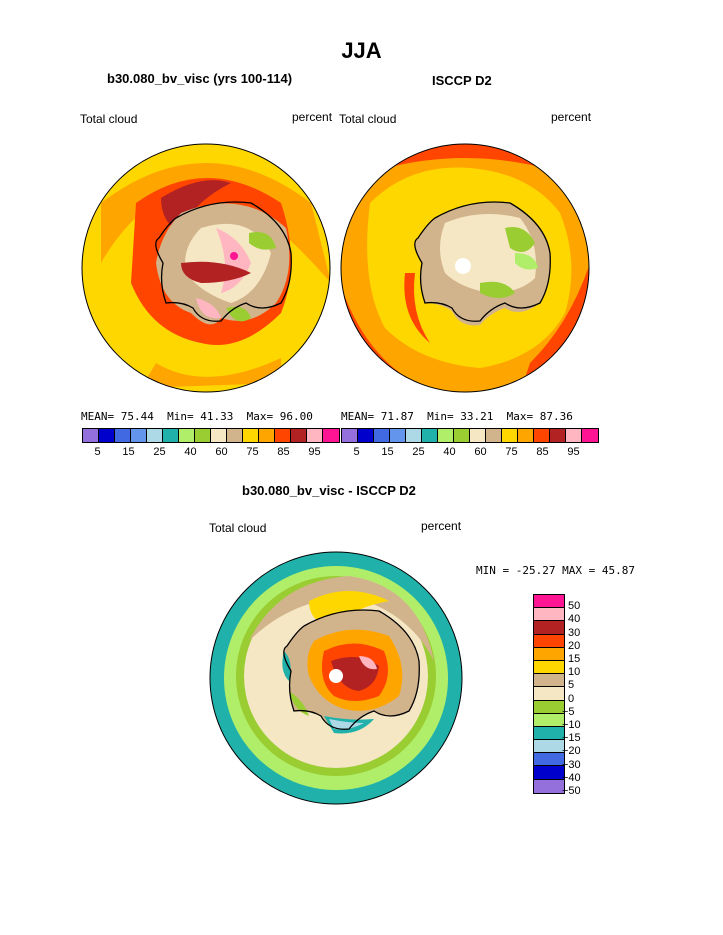 The height and width of the screenshot is (935, 723). Describe the element at coordinates (462, 80) in the screenshot. I see `panel2-title: ISCCP D2` at that location.